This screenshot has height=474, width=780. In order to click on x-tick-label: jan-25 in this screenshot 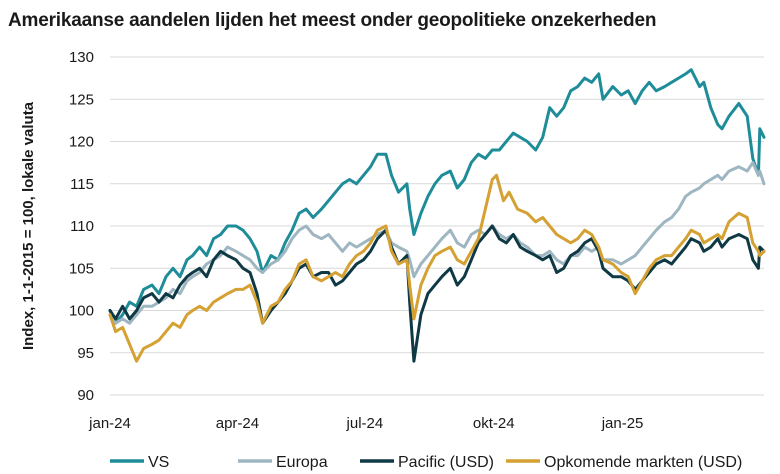, I will do `click(622, 423)`.